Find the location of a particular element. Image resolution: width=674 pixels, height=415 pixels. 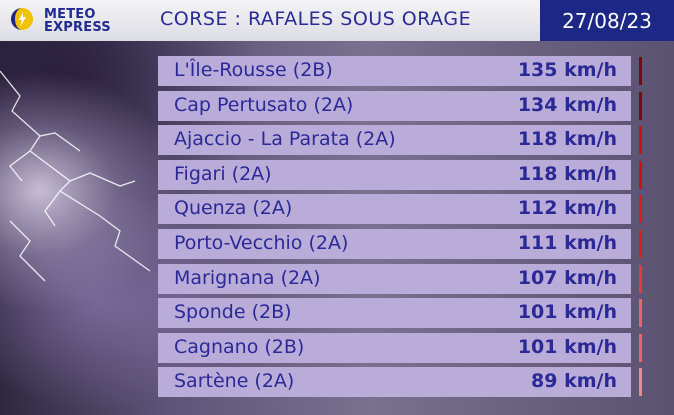

list-item: Sponde (2B) 101 km/h is located at coordinates (408, 313).